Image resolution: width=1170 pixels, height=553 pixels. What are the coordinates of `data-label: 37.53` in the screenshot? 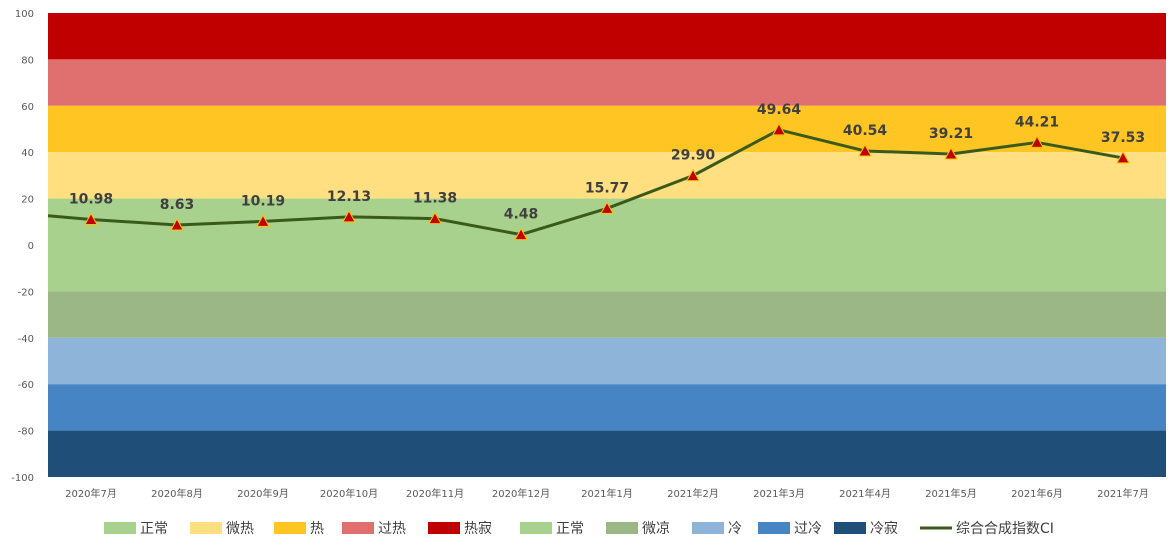 It's located at (1123, 138).